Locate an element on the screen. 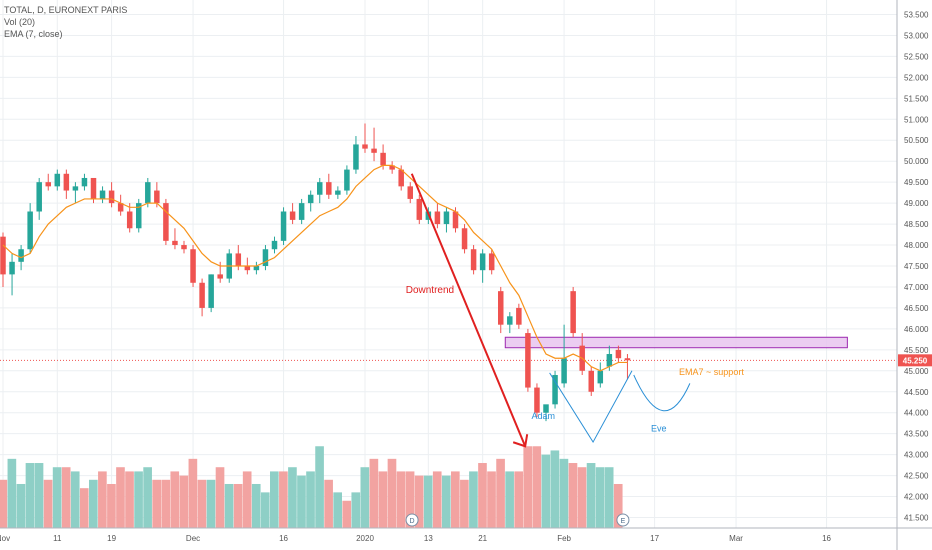 The height and width of the screenshot is (550, 932). y-tick-label: 42.500 is located at coordinates (916, 476).